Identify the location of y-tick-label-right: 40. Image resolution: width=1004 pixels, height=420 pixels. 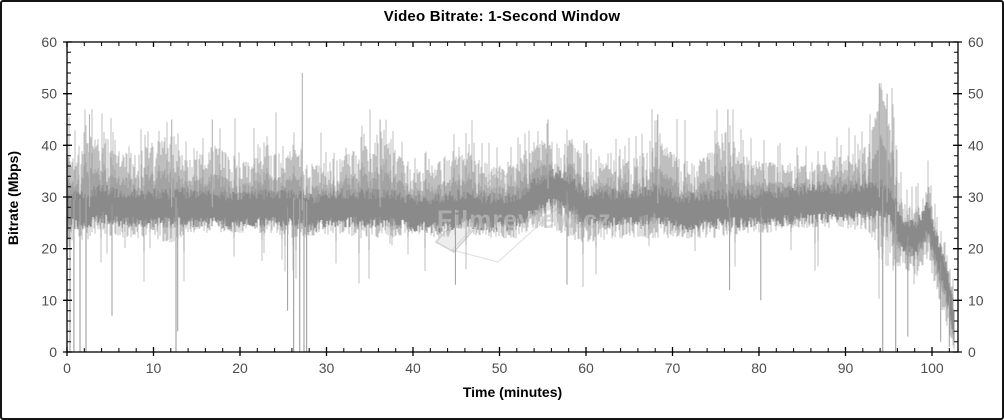
(976, 145).